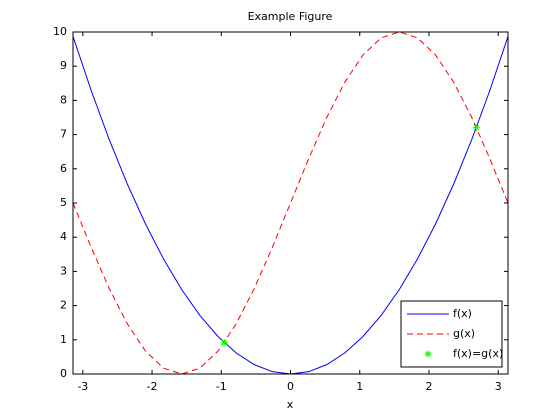 Image resolution: width=560 pixels, height=420 pixels. I want to click on y-tick-label: 1, so click(63, 339).